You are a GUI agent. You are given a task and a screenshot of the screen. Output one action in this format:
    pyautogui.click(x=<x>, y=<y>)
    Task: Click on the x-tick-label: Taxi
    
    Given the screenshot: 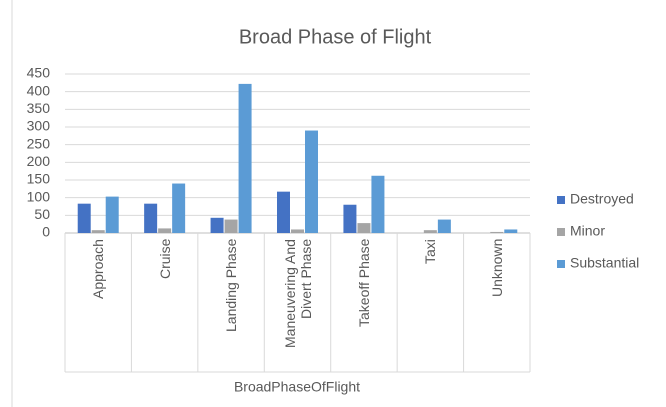 What is the action you would take?
    pyautogui.click(x=430, y=251)
    